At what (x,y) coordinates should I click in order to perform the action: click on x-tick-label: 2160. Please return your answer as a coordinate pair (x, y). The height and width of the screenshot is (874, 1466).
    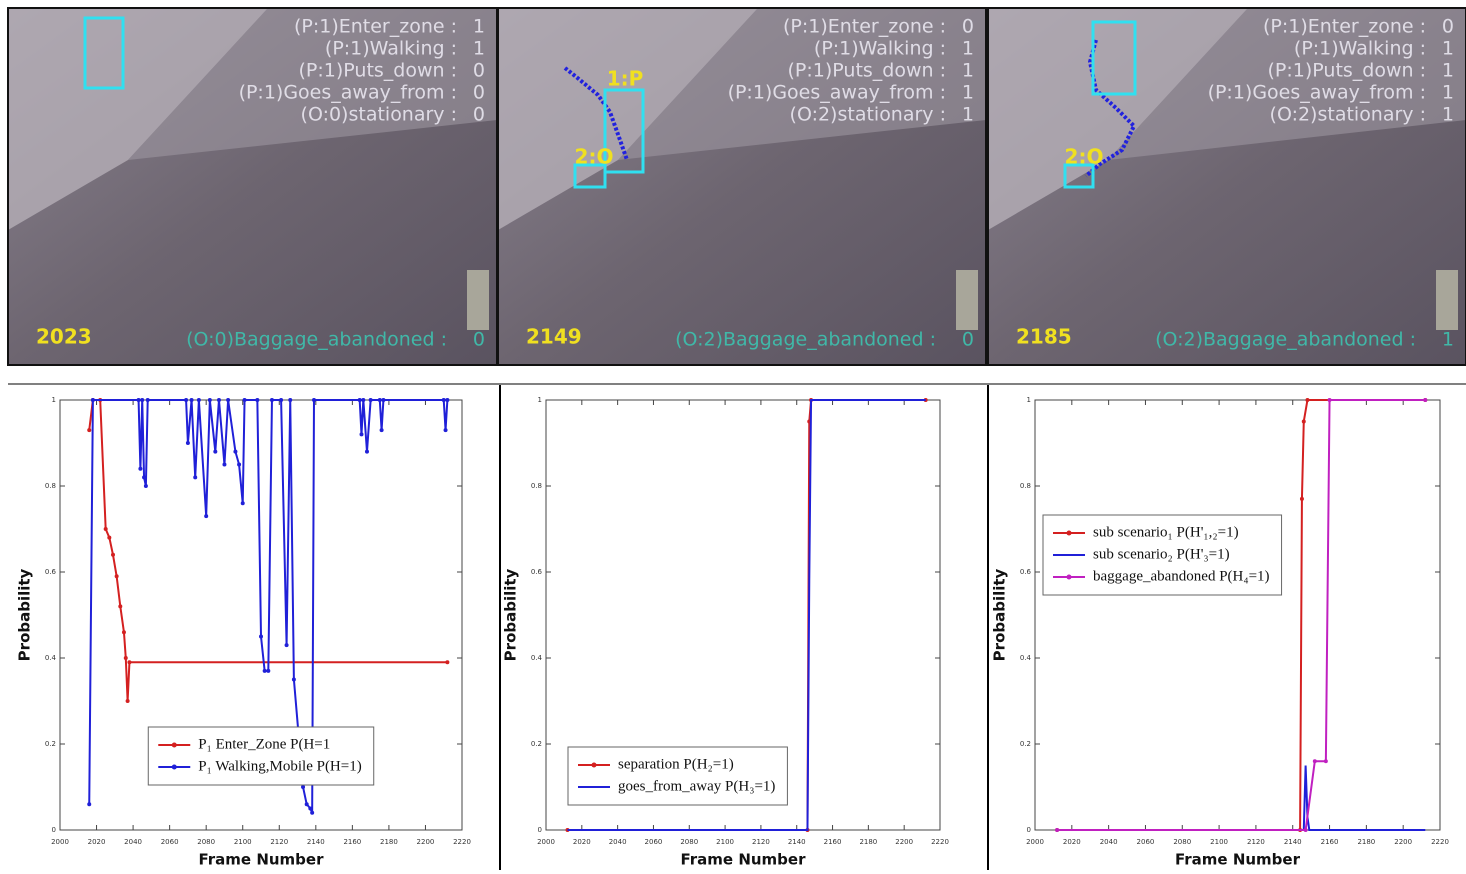
    Looking at the image, I should click on (1330, 842).